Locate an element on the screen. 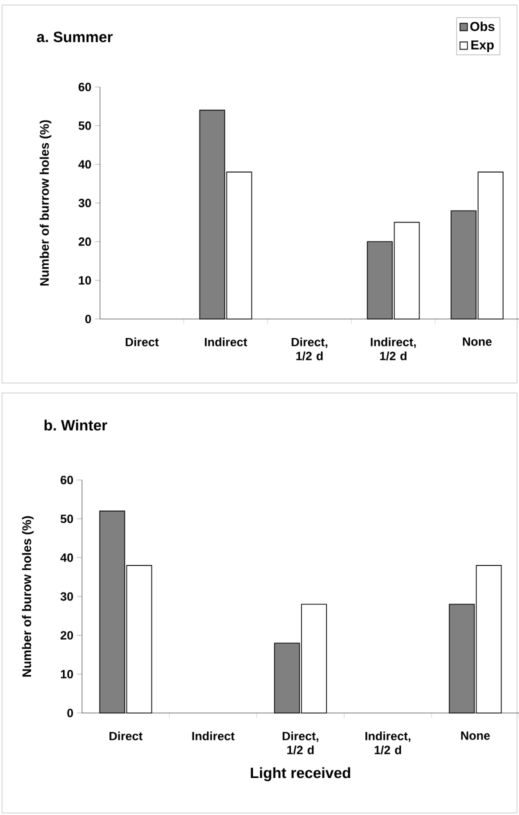  legend-label: Exp is located at coordinates (482, 46).